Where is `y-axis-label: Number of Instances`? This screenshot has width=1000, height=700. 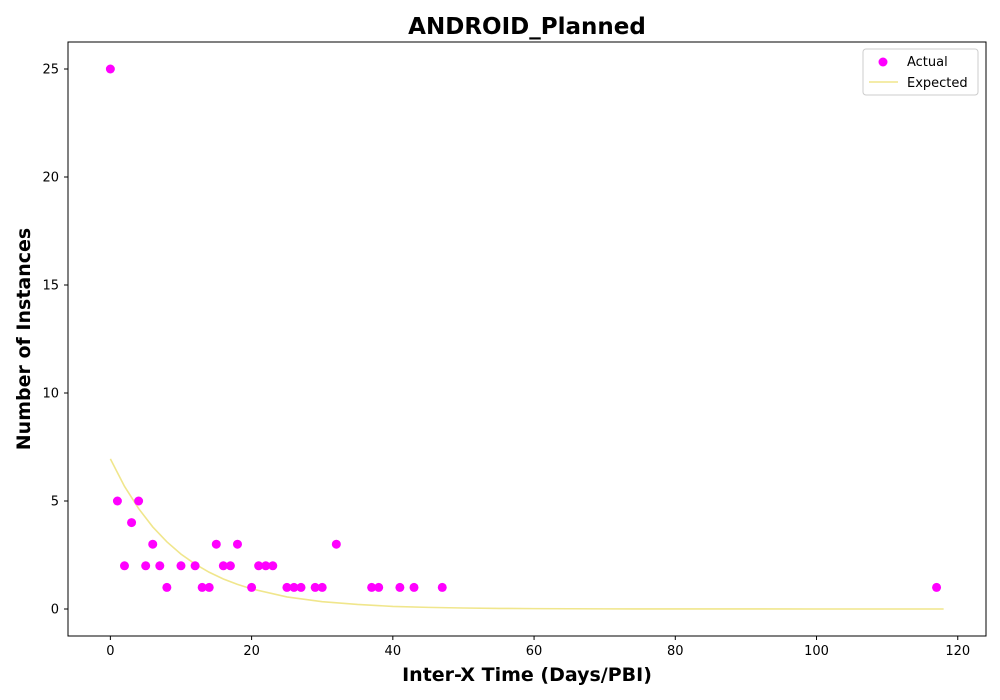
y-axis-label: Number of Instances is located at coordinates (24, 339).